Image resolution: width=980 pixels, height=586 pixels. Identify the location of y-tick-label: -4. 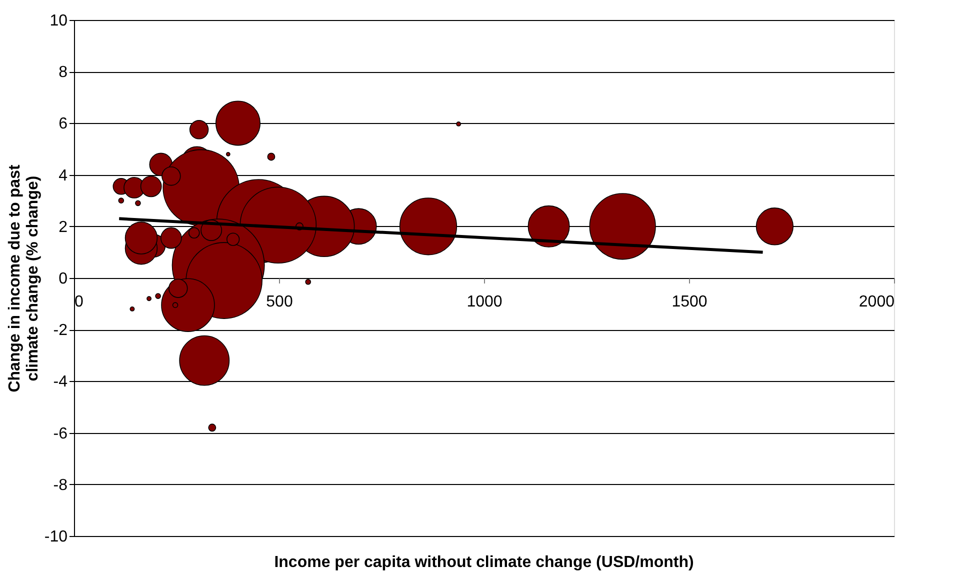
(60, 382).